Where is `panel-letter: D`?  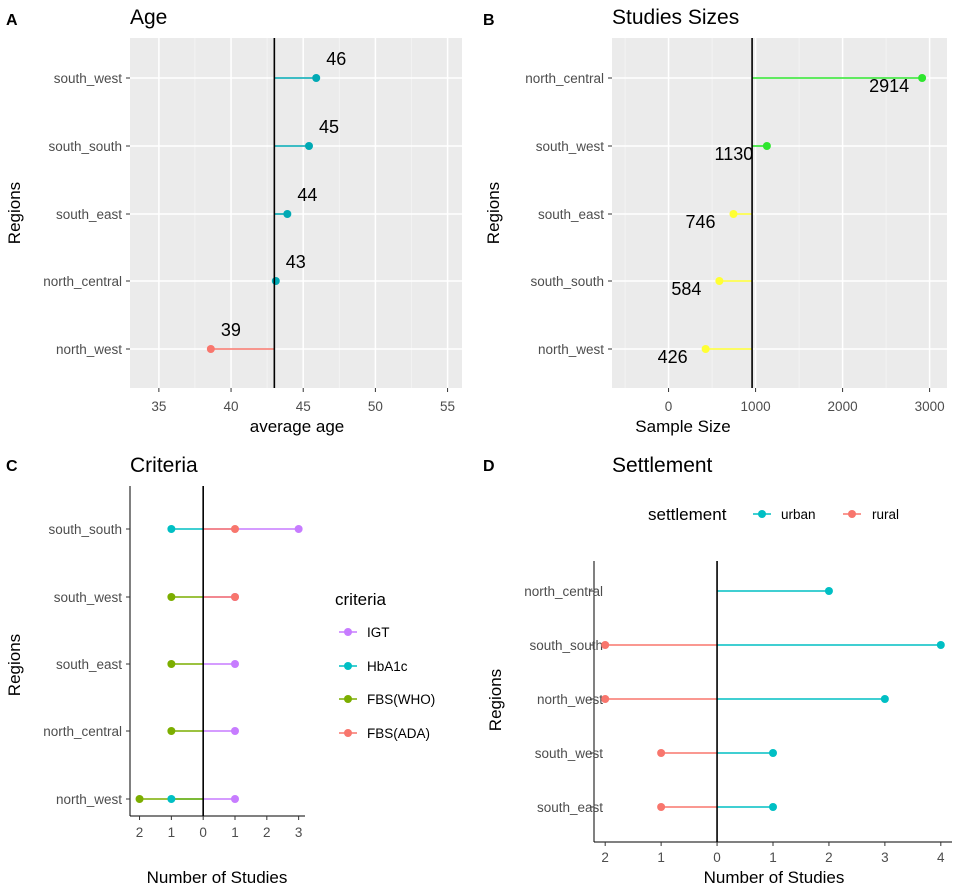 panel-letter: D is located at coordinates (489, 466).